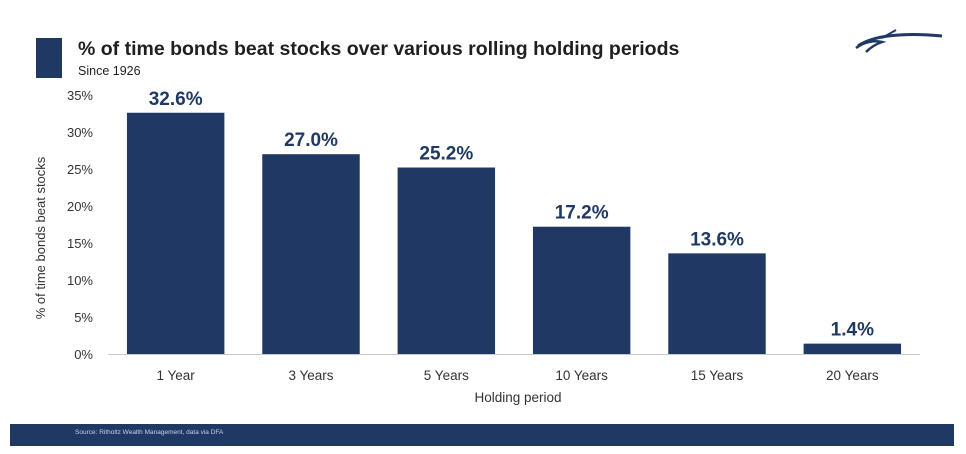  I want to click on y-axis-label: % of time bonds beat stocks, so click(40, 237).